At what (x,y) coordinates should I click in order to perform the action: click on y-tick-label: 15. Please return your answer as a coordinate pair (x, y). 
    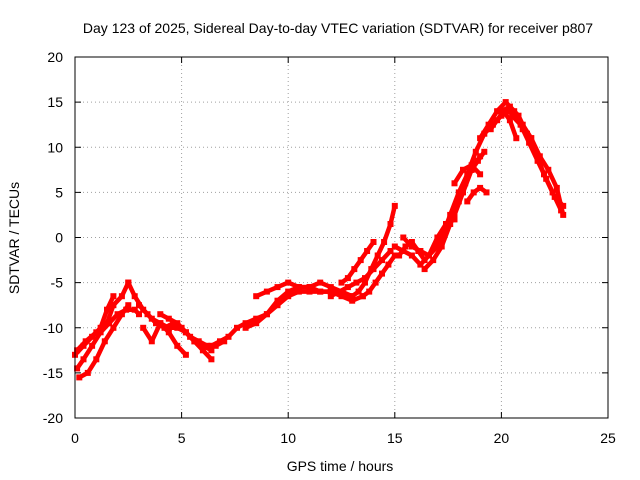
    Looking at the image, I should click on (55, 102).